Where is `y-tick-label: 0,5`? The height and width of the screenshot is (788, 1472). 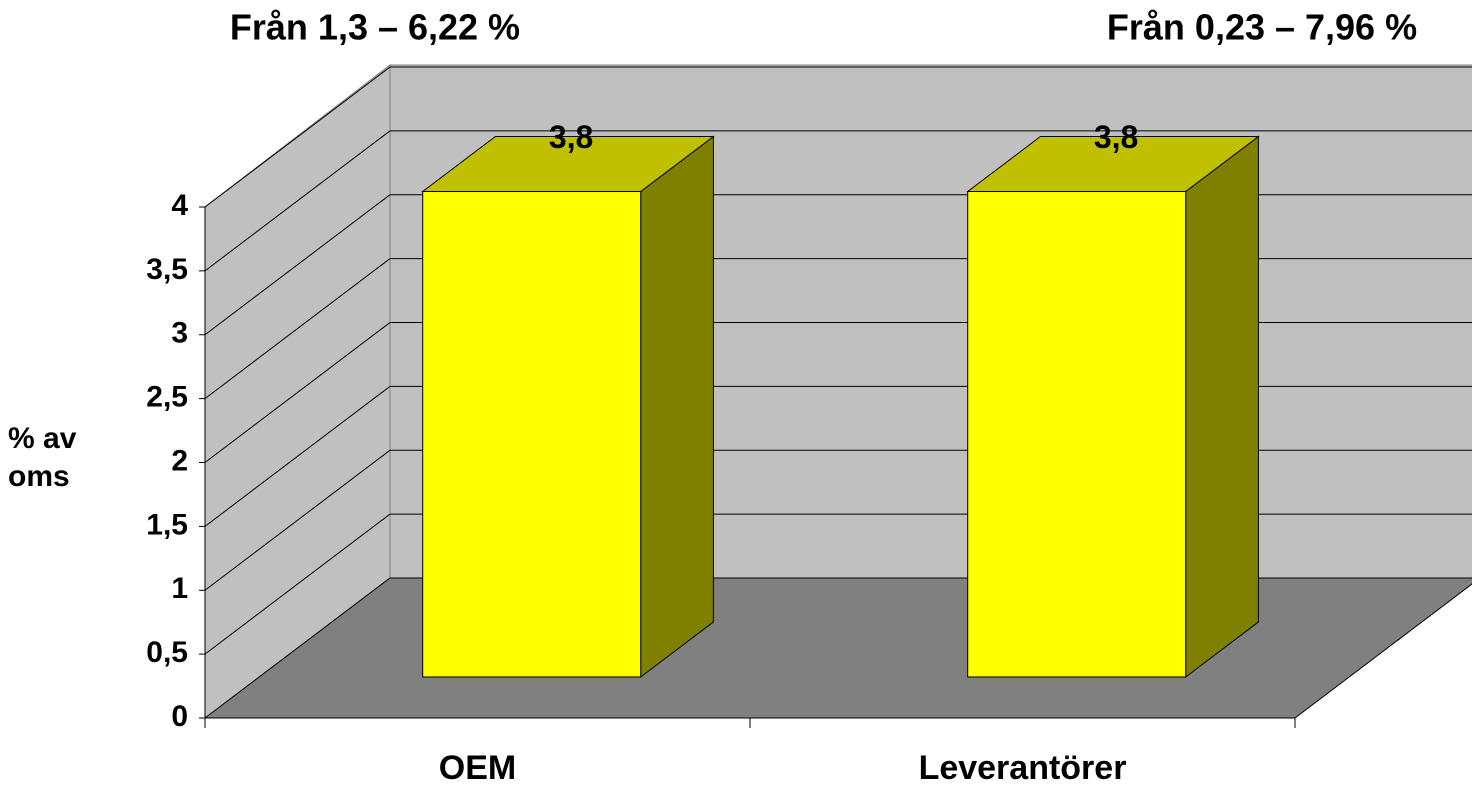 y-tick-label: 0,5 is located at coordinates (167, 652).